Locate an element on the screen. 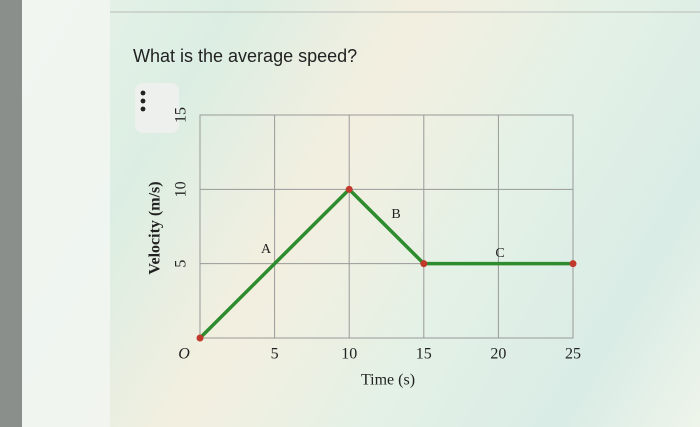  side-panel is located at coordinates (66, 213).